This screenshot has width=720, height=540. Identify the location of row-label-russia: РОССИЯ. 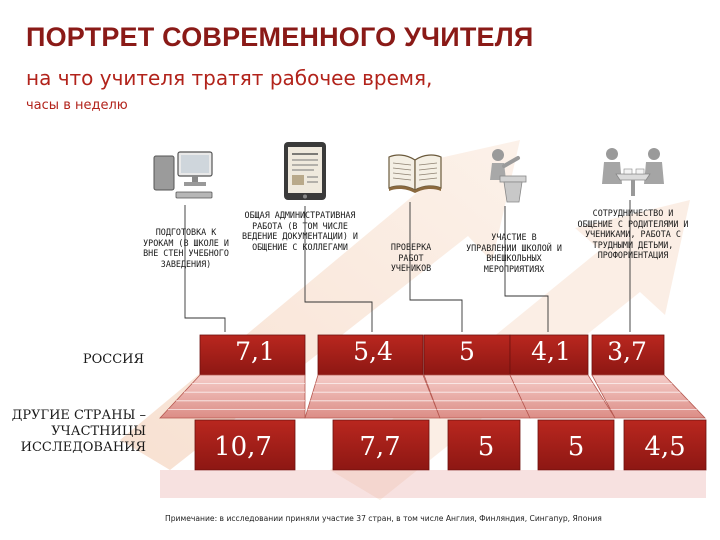
(113, 359).